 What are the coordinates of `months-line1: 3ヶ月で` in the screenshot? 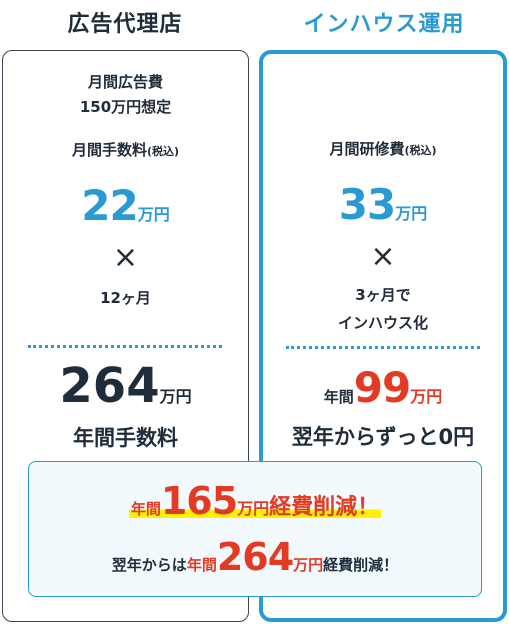 It's located at (383, 295).